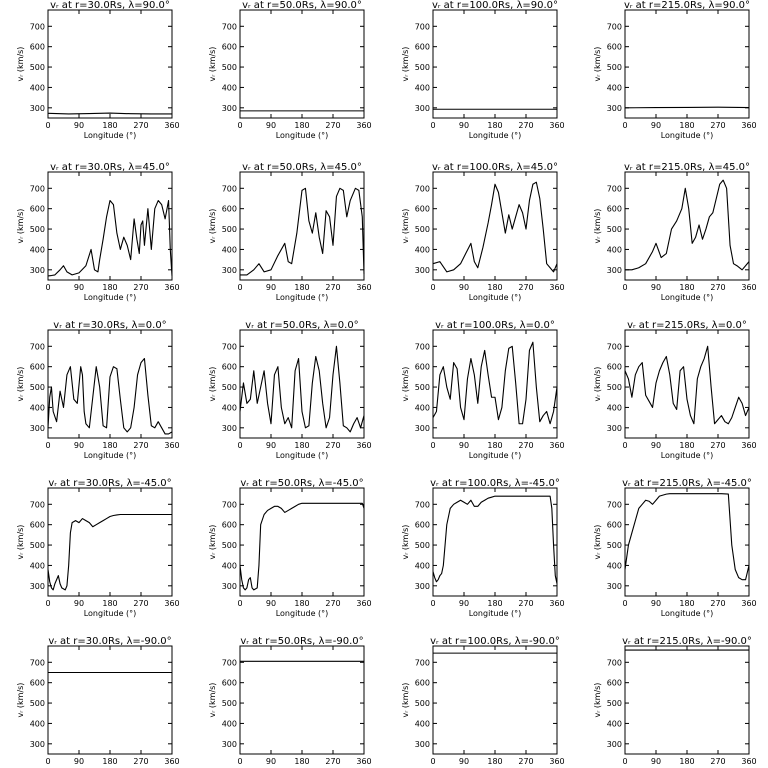 This screenshot has width=768, height=768. Describe the element at coordinates (301, 325) in the screenshot. I see `subplot-title: vᵣ at r=50.0Rs, λ=0.0°` at that location.